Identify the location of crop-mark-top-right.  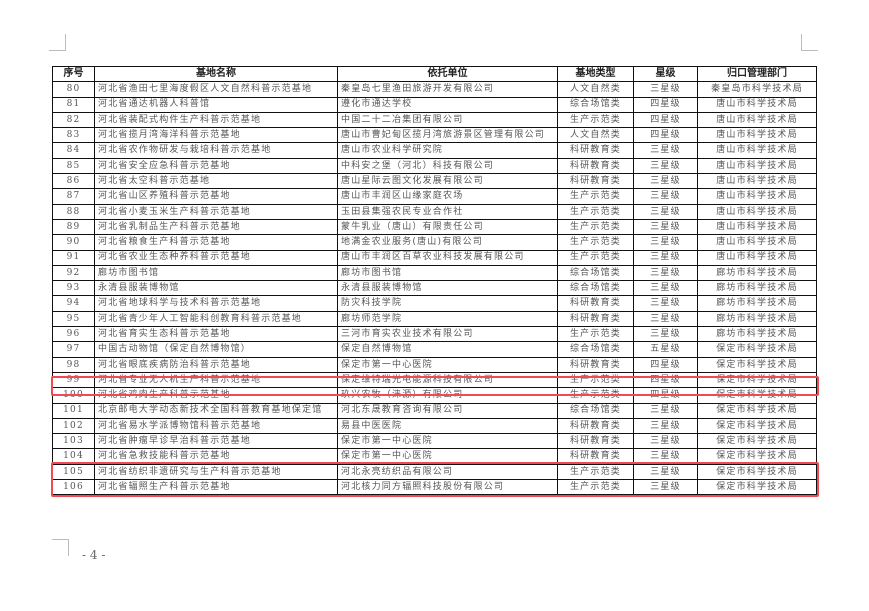
(809, 42).